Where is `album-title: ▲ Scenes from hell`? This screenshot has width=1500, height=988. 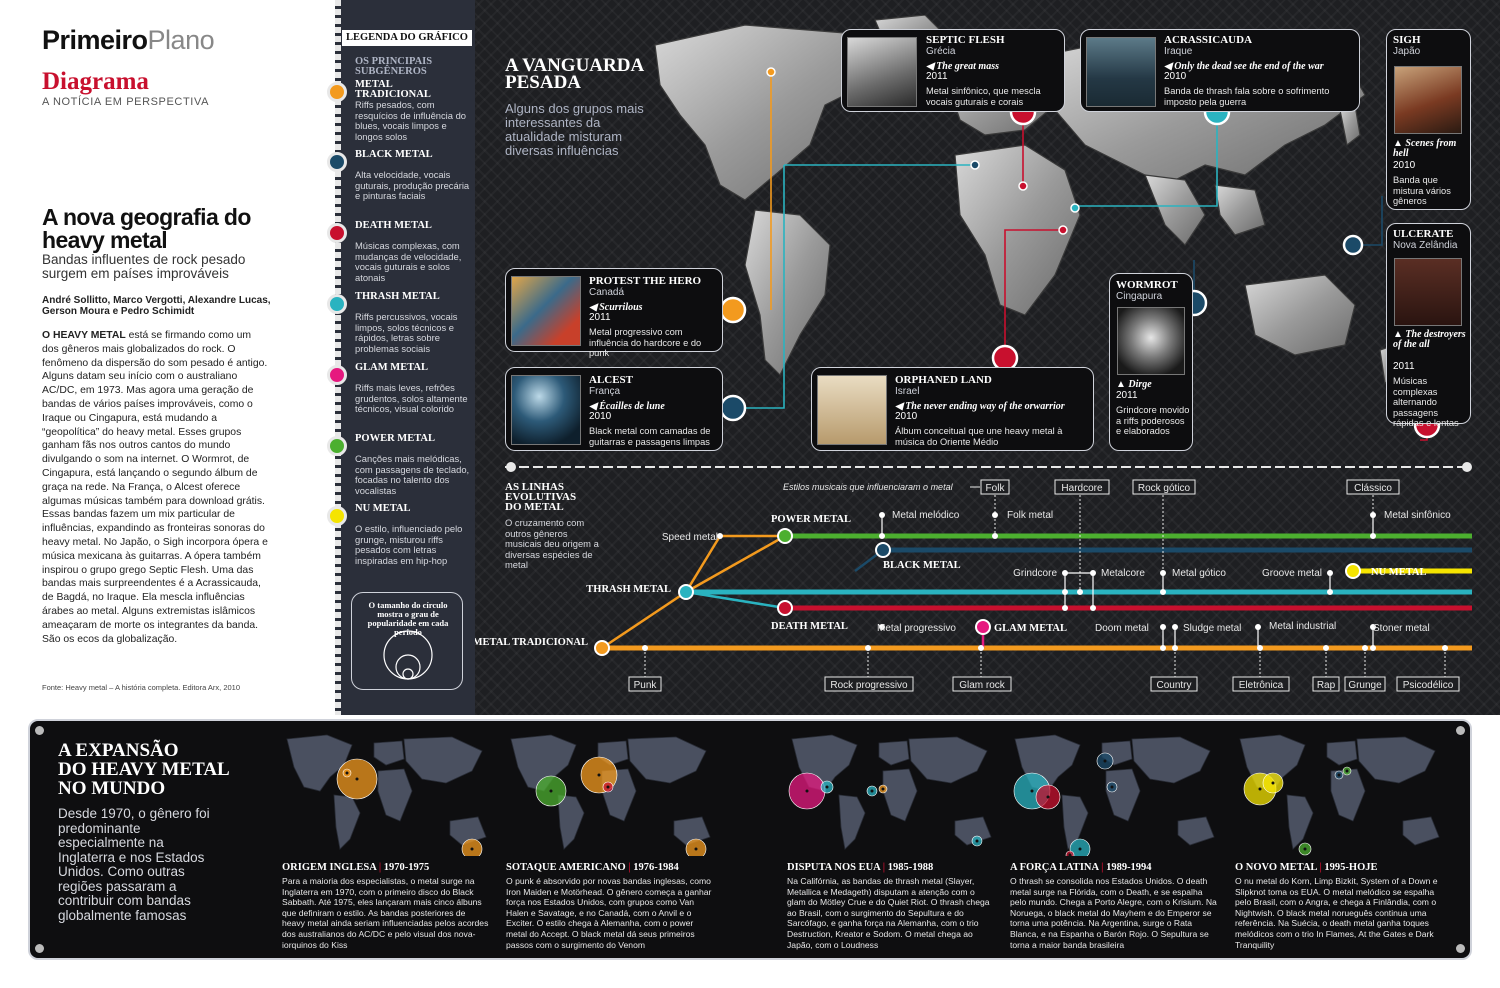
album-title: ▲ Scenes from hell is located at coordinates (1425, 148).